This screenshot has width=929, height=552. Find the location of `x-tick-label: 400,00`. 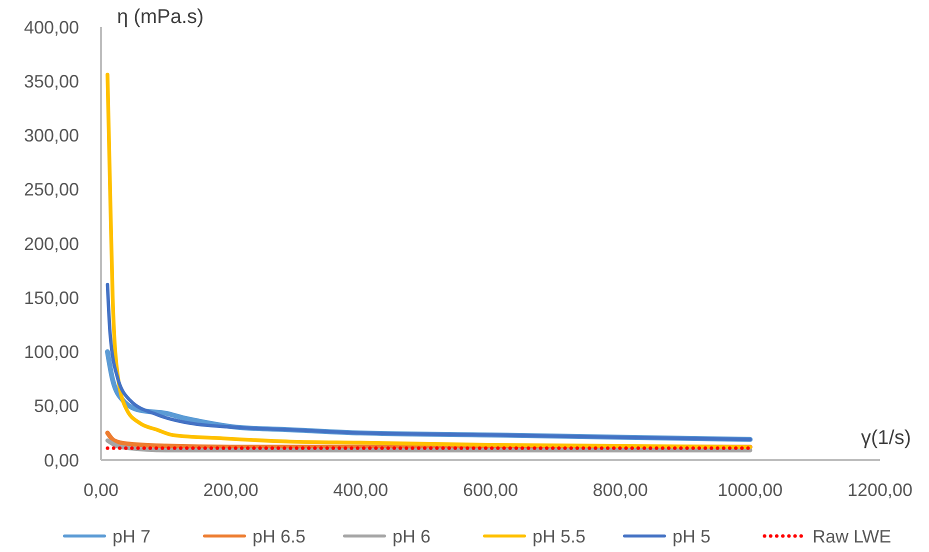

x-tick-label: 400,00 is located at coordinates (360, 490).